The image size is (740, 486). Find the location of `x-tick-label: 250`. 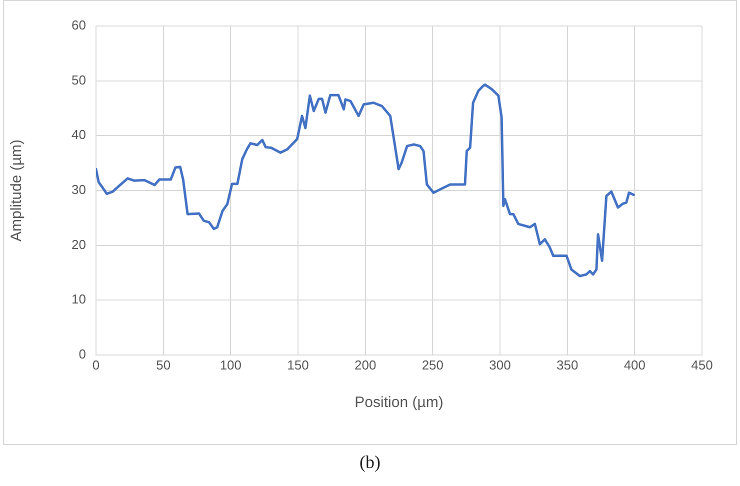

x-tick-label: 250 is located at coordinates (433, 364).